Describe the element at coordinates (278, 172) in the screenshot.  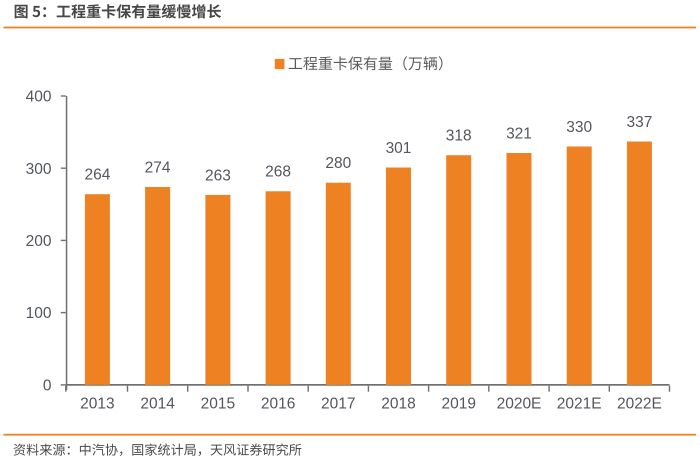
I see `svg-text: 268` at that location.